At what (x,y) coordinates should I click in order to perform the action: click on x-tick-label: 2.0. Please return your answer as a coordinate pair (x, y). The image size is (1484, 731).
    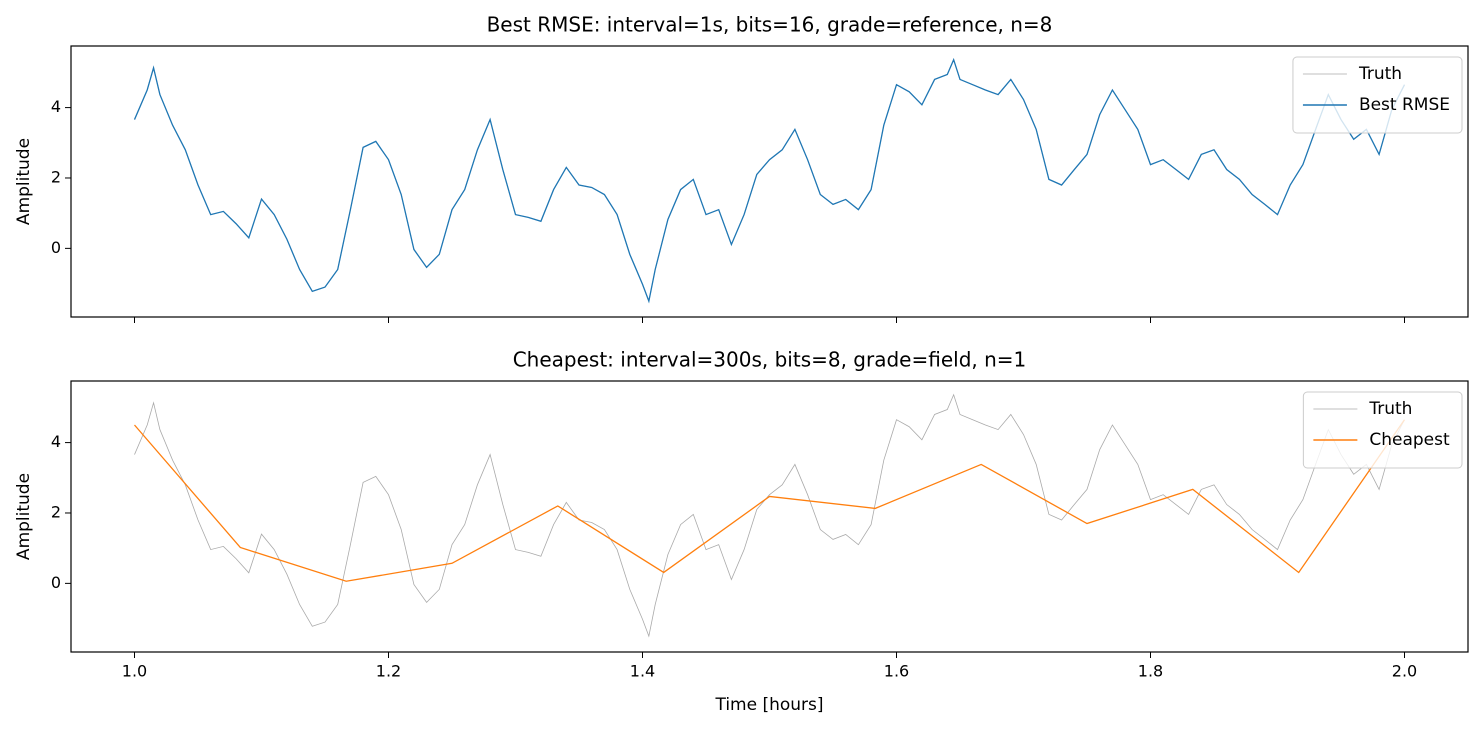
    Looking at the image, I should click on (1404, 671).